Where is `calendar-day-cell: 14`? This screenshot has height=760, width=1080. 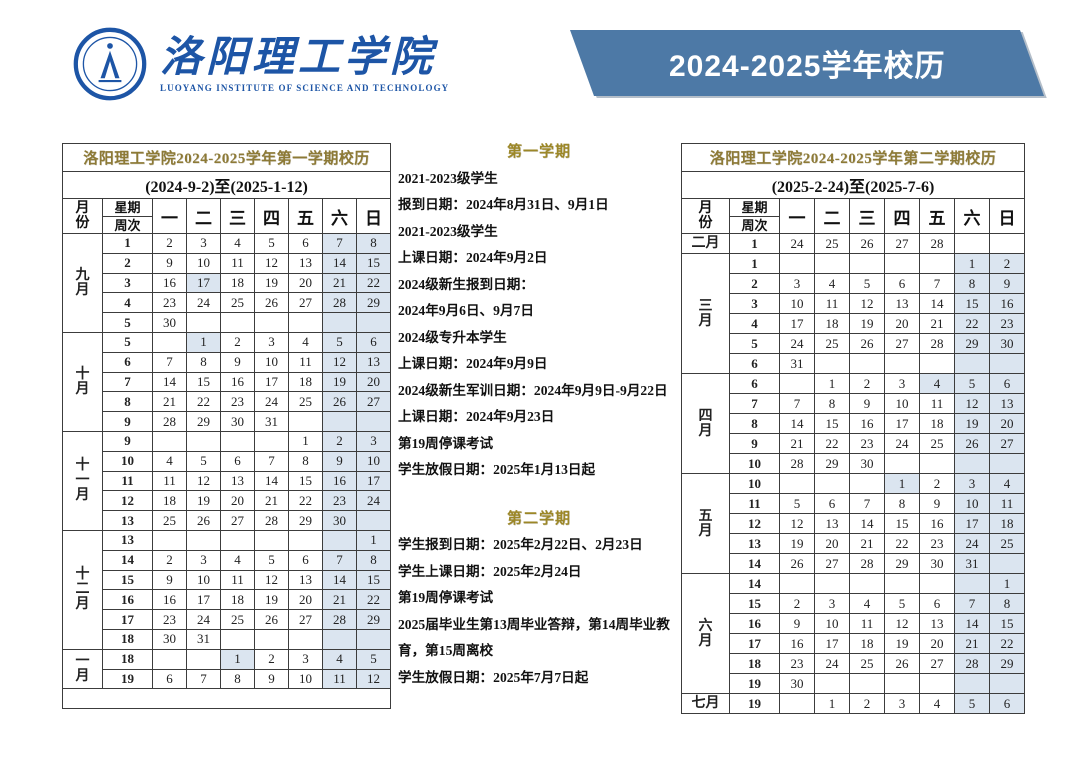
calendar-day-cell: 14 is located at coordinates (937, 303).